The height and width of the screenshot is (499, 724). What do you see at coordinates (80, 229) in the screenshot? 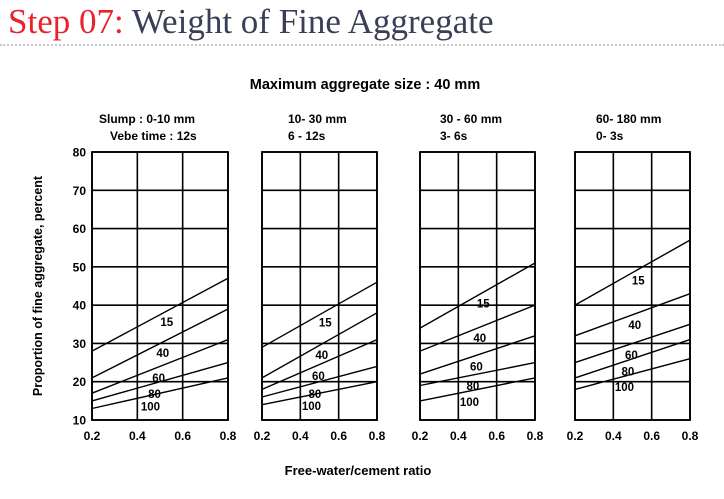
I see `y-tick-label: 60` at bounding box center [80, 229].